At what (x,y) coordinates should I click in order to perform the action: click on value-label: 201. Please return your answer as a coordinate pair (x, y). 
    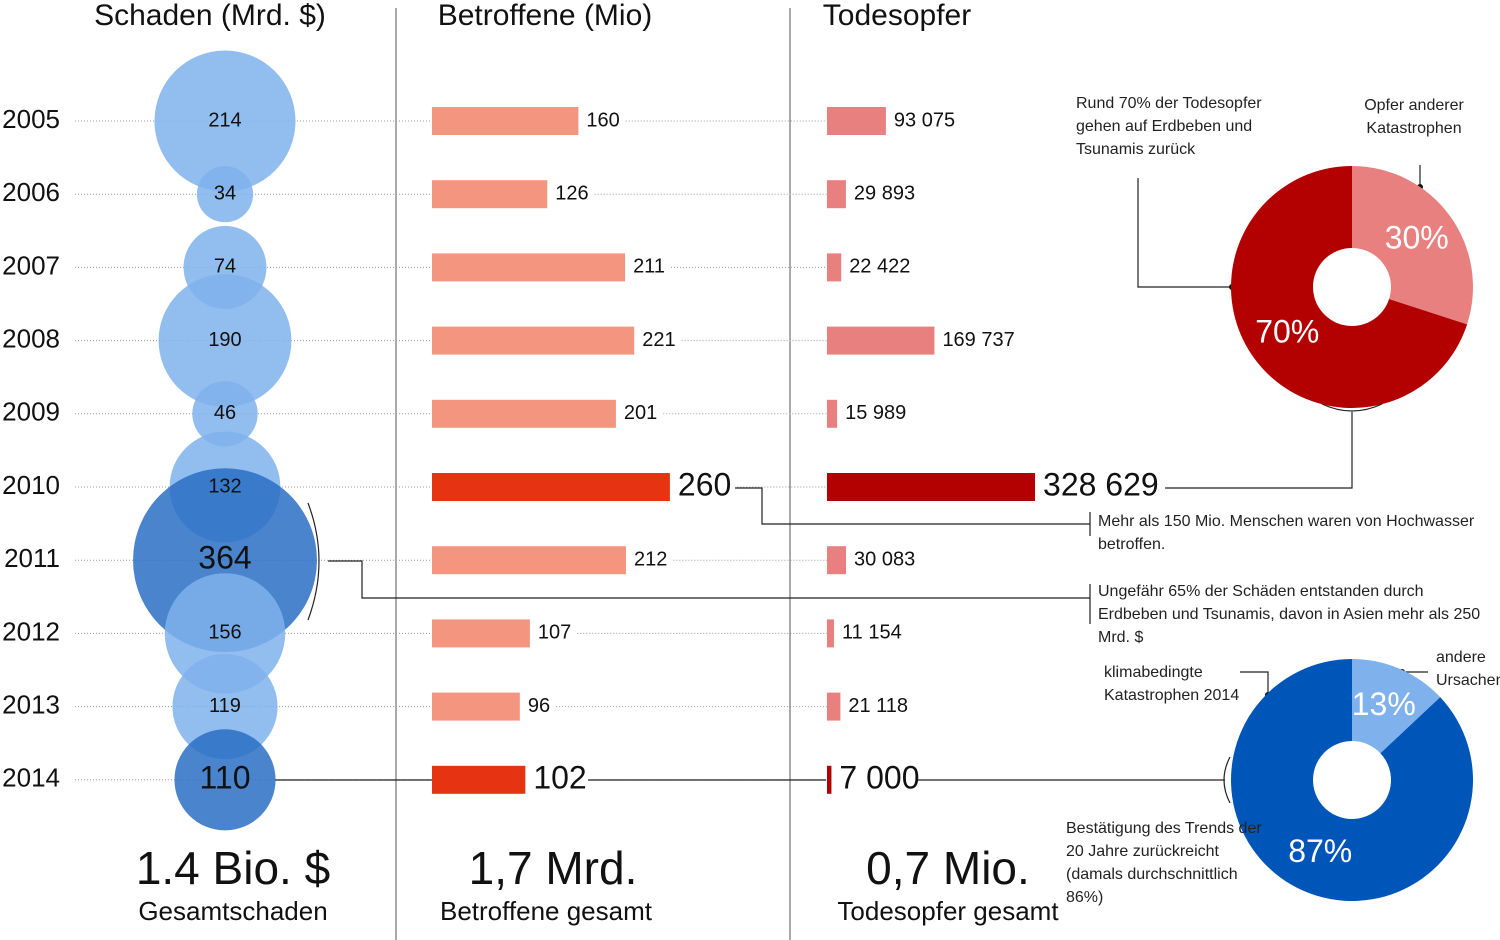
    Looking at the image, I should click on (640, 413).